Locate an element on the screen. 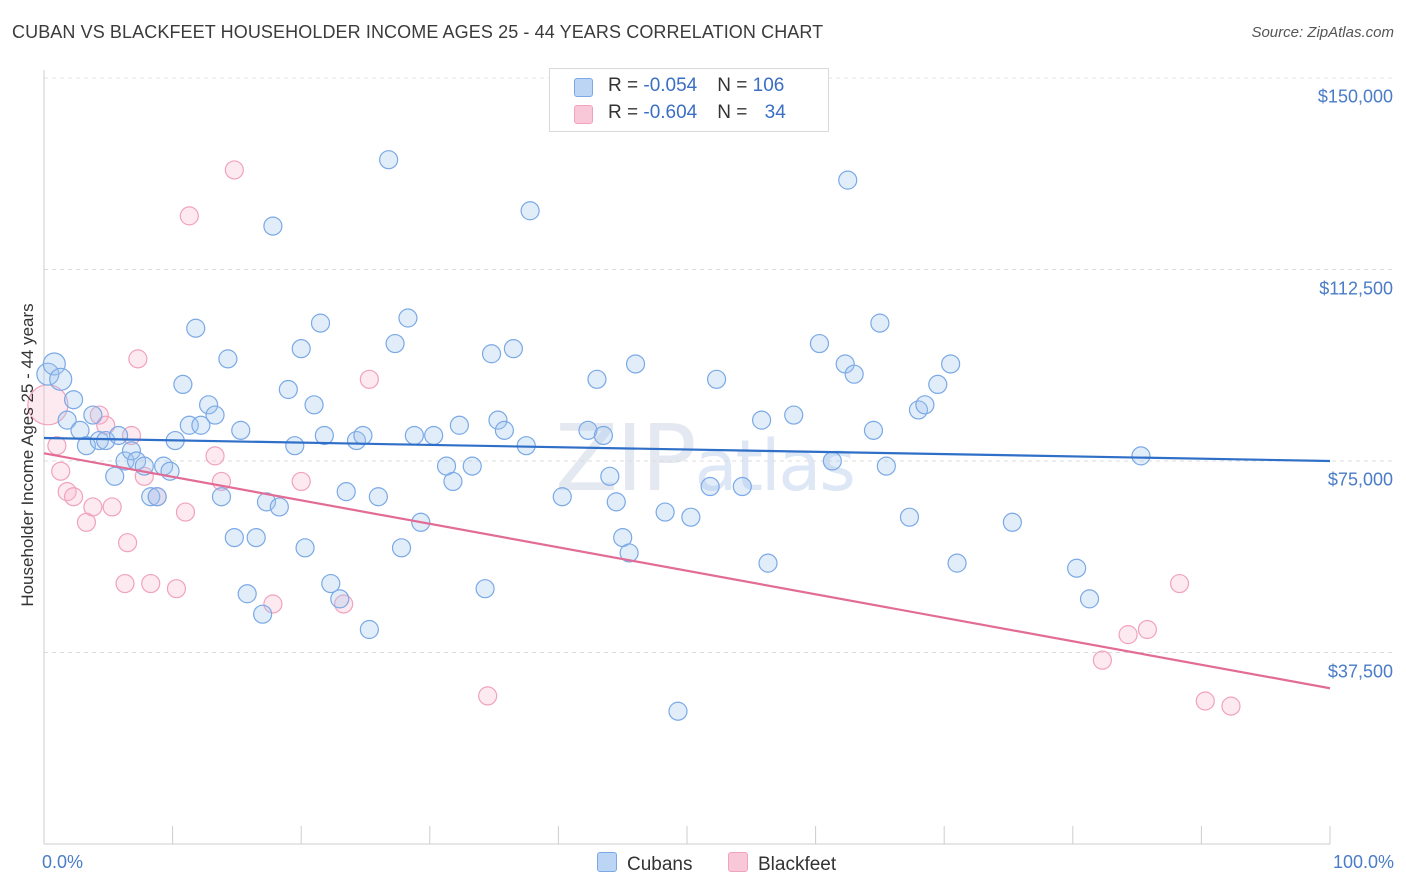 This screenshot has width=1406, height=892. stats-legend: R = -0.054 N = 106 R = -0.604 N = 34 is located at coordinates (689, 100).